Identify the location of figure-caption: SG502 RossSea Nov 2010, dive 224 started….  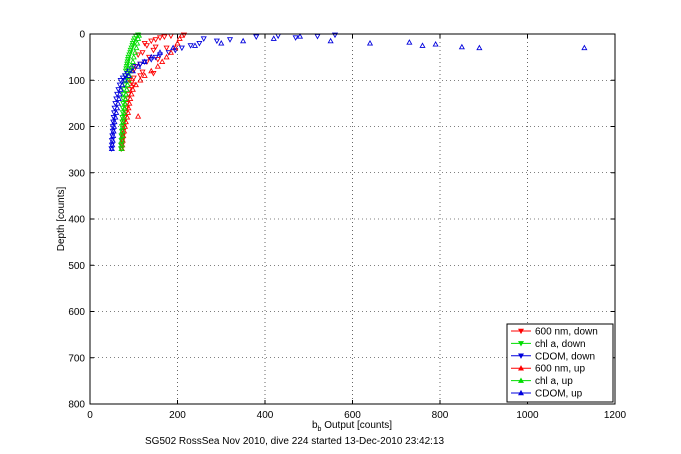
(295, 441).